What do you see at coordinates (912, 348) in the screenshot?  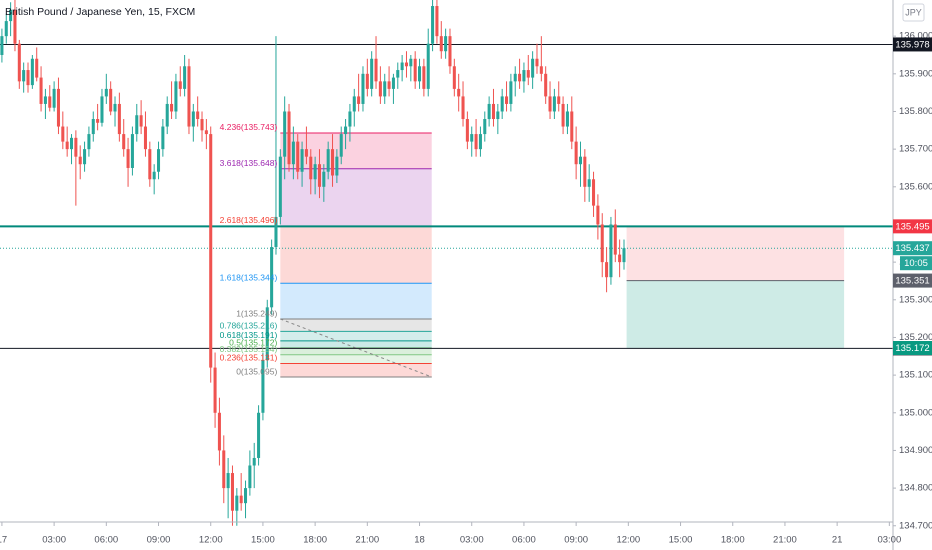 I see `target-price-tag: 135.172` at bounding box center [912, 348].